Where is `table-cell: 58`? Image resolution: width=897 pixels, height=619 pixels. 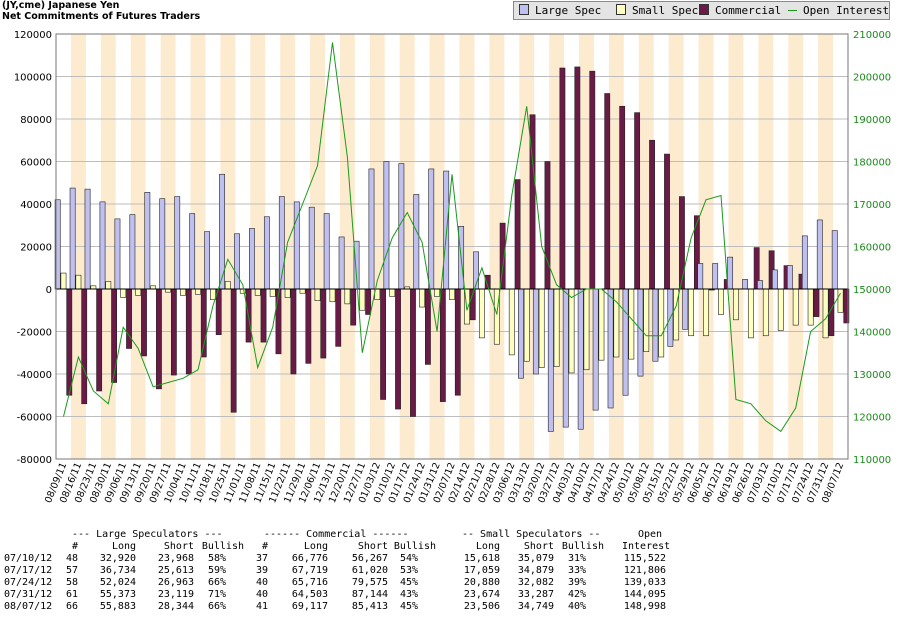 table-cell: 58 is located at coordinates (71, 582).